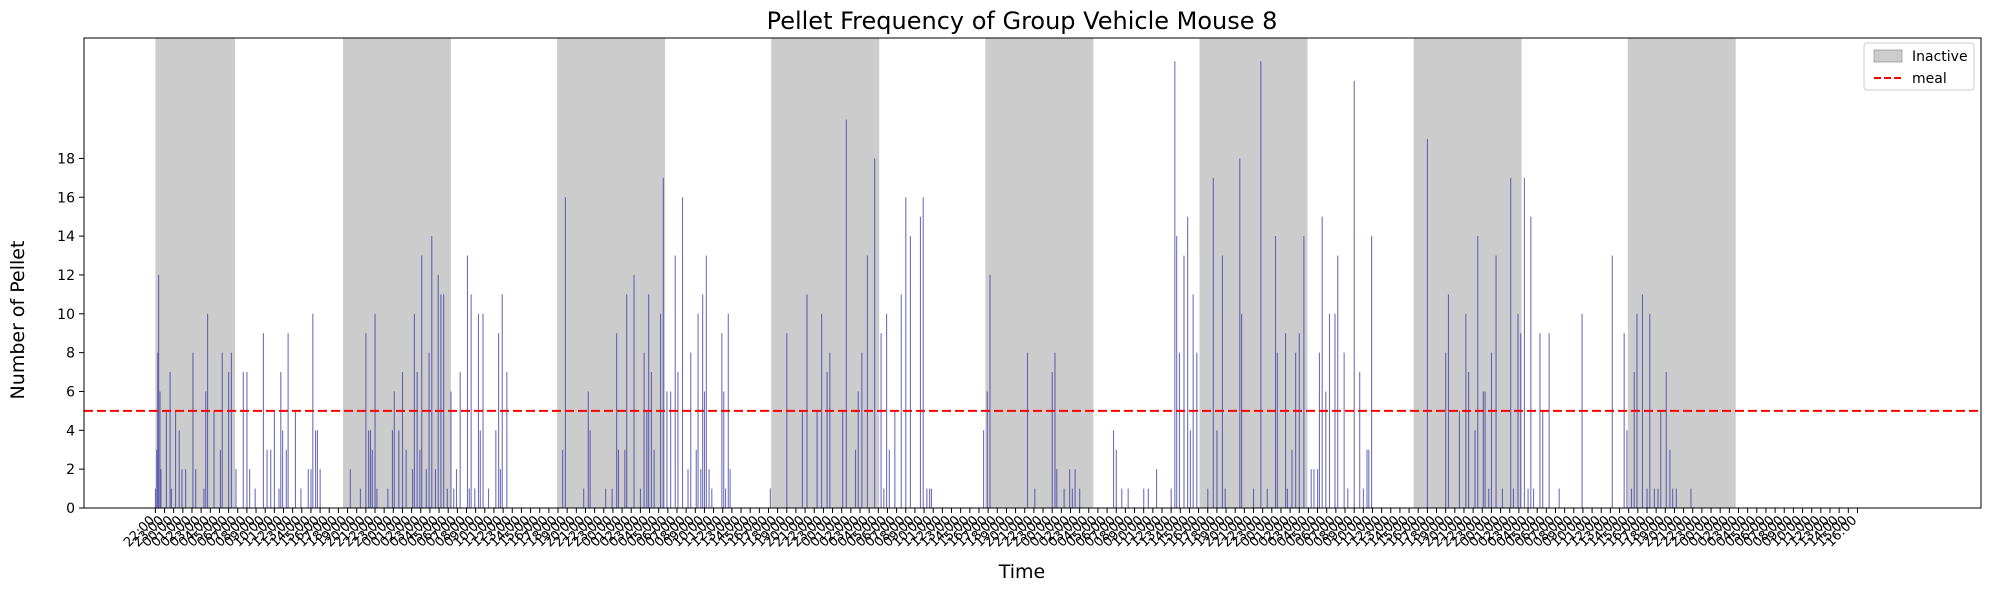 This screenshot has height=590, width=1990. I want to click on y-tick-label-14: 14, so click(66, 237).